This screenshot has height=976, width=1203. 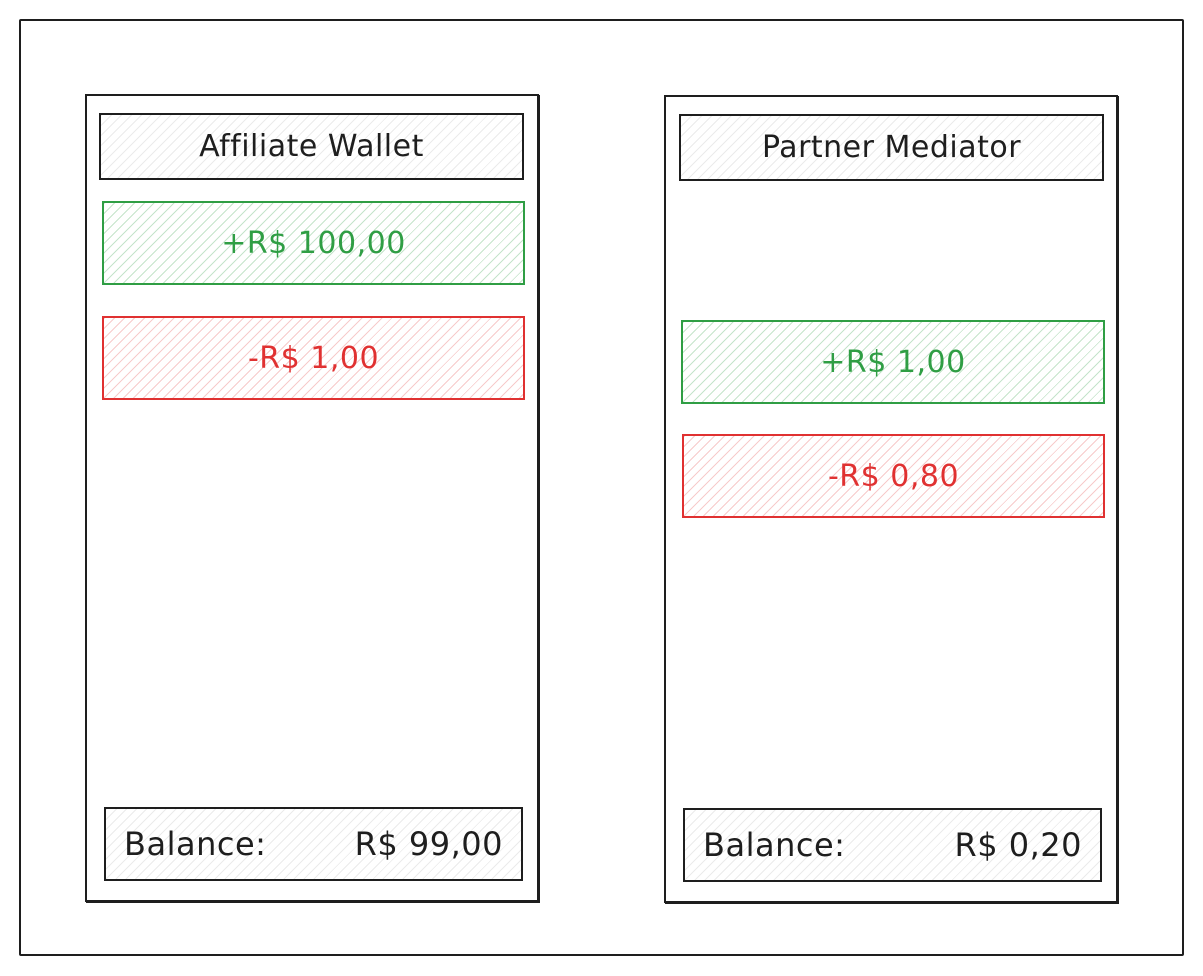 What do you see at coordinates (774, 845) in the screenshot?
I see `partner-mediator-balance-label: Balance:` at bounding box center [774, 845].